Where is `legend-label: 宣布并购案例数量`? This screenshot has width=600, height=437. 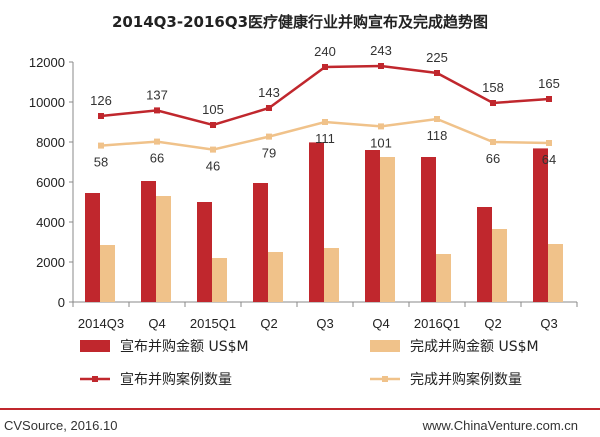 legend-label: 宣布并购案例数量 is located at coordinates (176, 379).